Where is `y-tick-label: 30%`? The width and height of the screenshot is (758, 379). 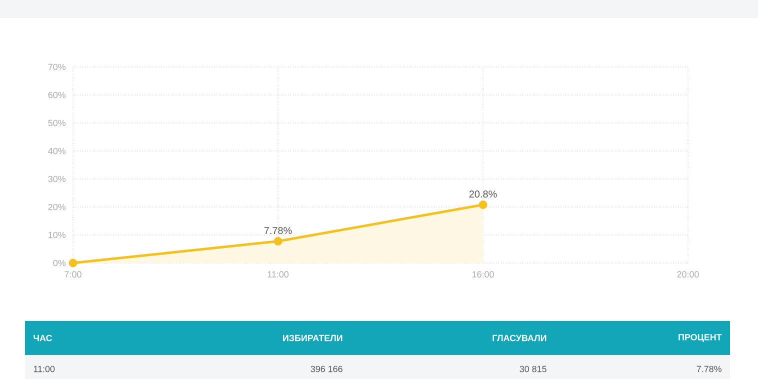
y-tick-label: 30% is located at coordinates (57, 179).